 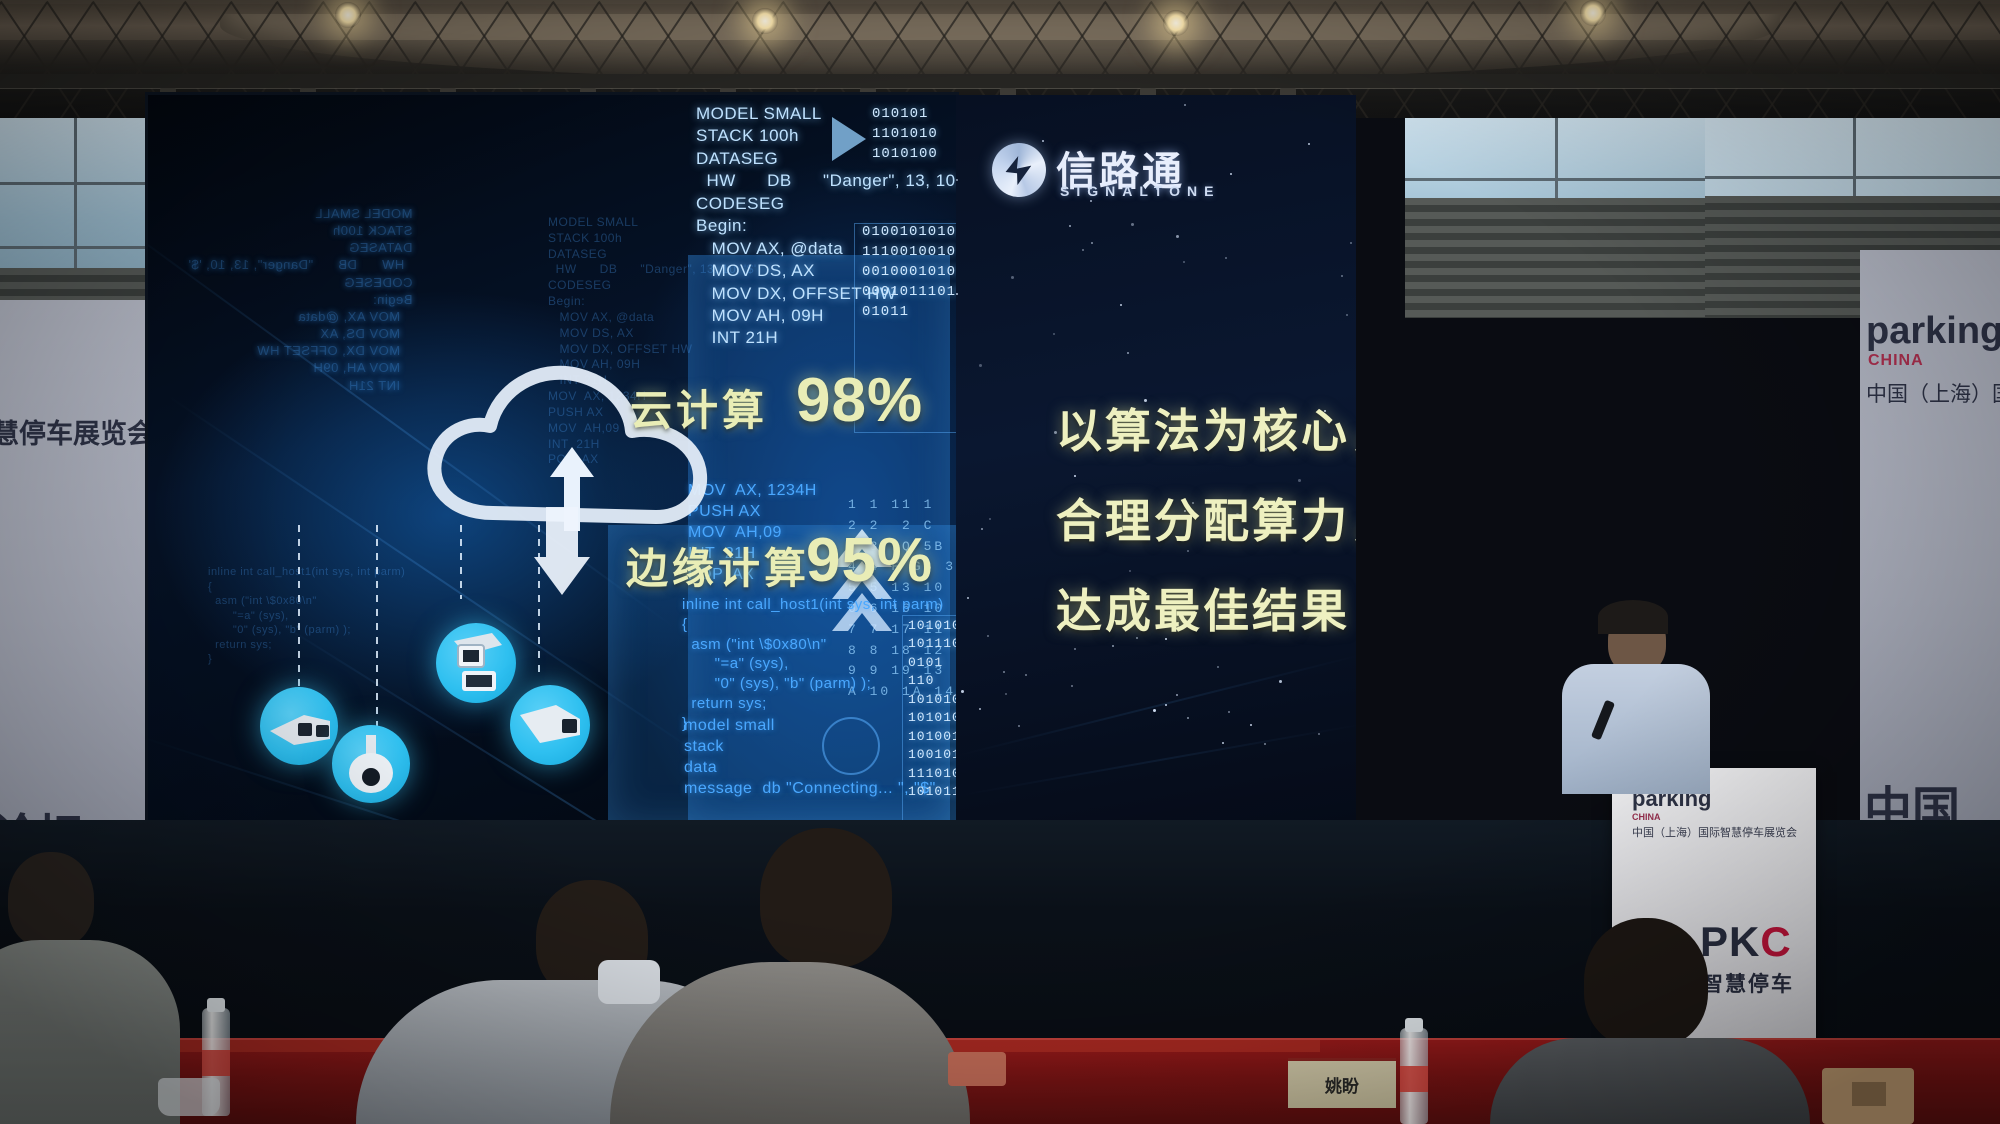 I want to click on face-mask, so click(x=629, y=982).